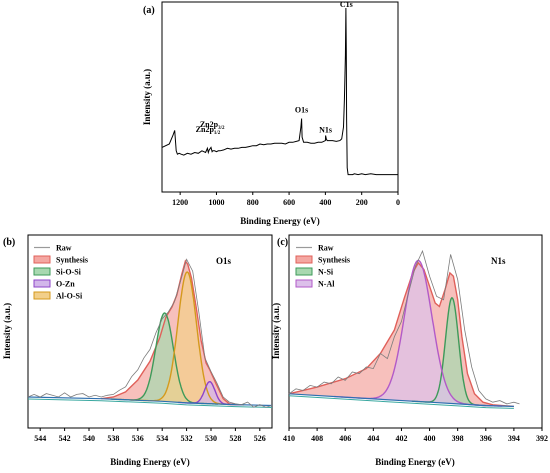 The height and width of the screenshot is (473, 550). What do you see at coordinates (150, 435) in the screenshot?
I see `panel-b-x-axis: 544 542 540 538 536 534 532 530 528 526` at bounding box center [150, 435].